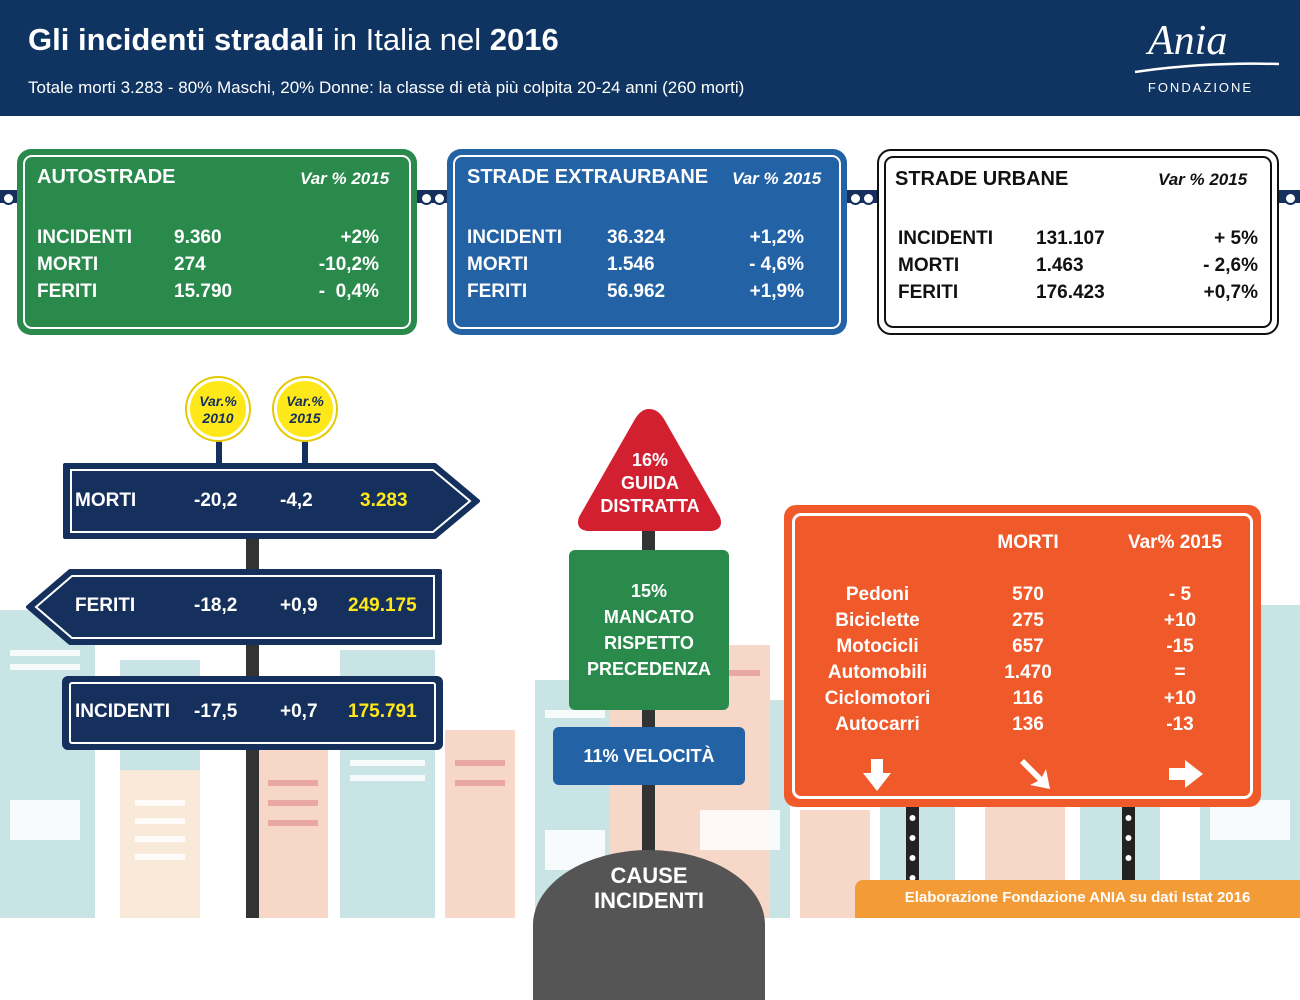 This screenshot has height=1000, width=1300. I want to click on box-title: STRADE URBANE, so click(982, 179).